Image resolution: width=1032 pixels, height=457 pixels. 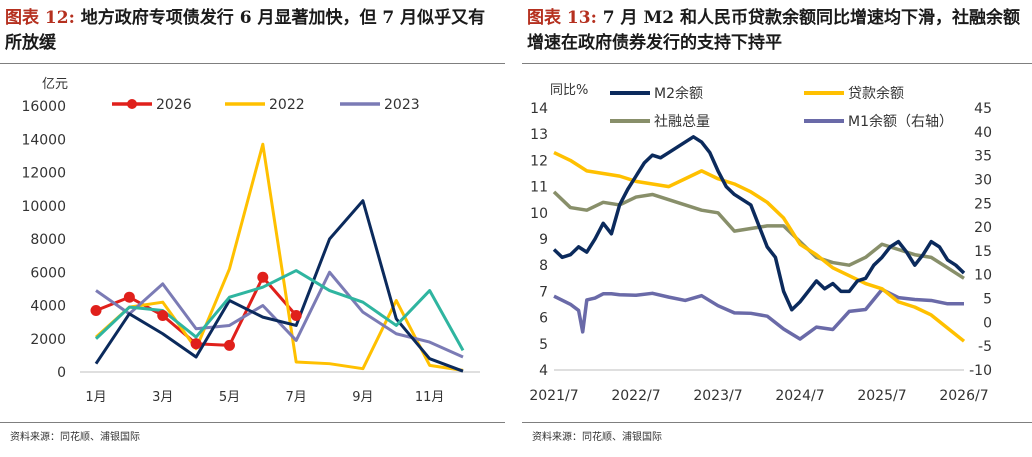 I want to click on left-title-text: 地方政府专项债发行 6 月显著加快，但 7 月似乎又有所放缓, so click(x=245, y=30).